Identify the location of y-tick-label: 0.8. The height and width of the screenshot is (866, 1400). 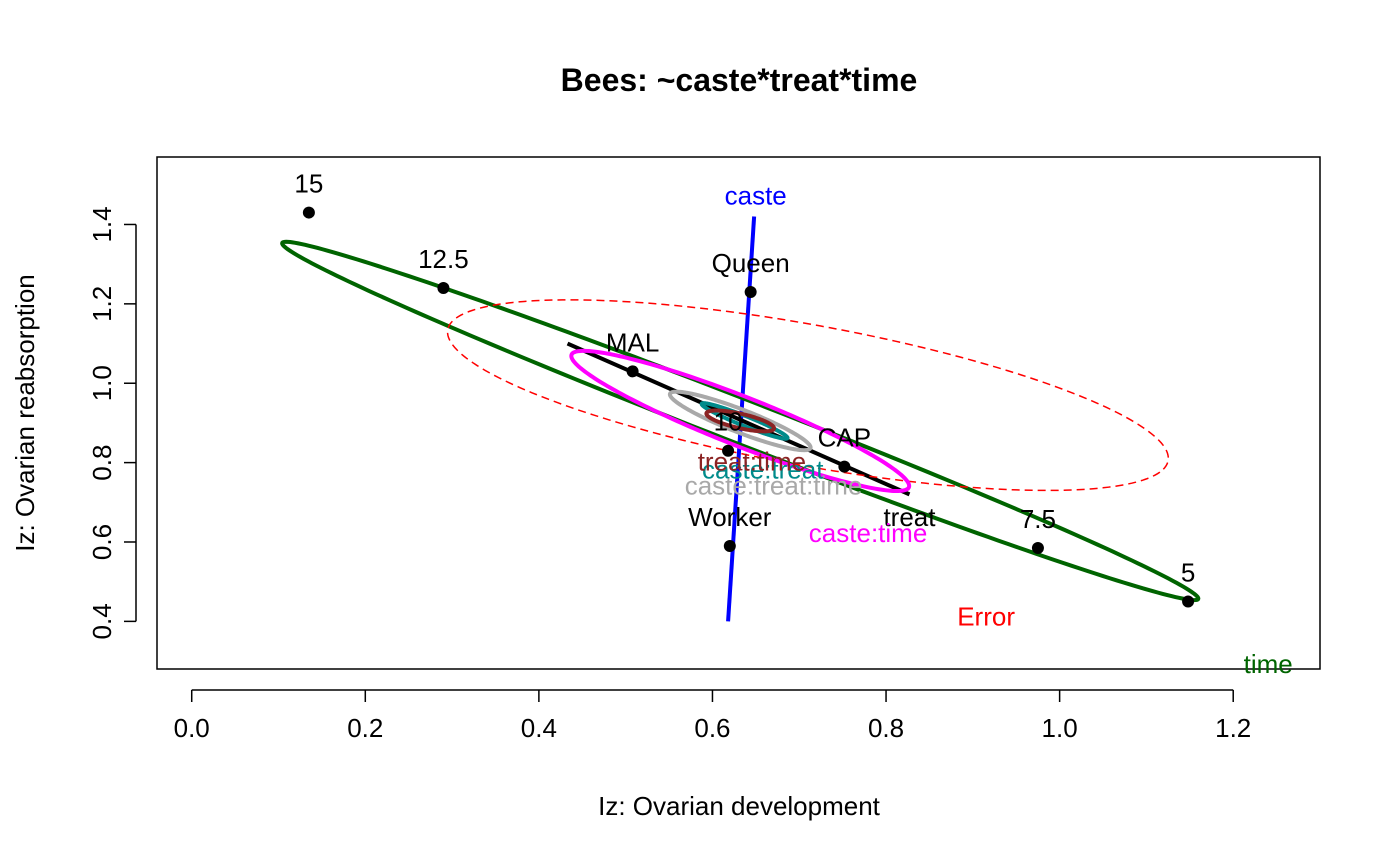
(102, 463).